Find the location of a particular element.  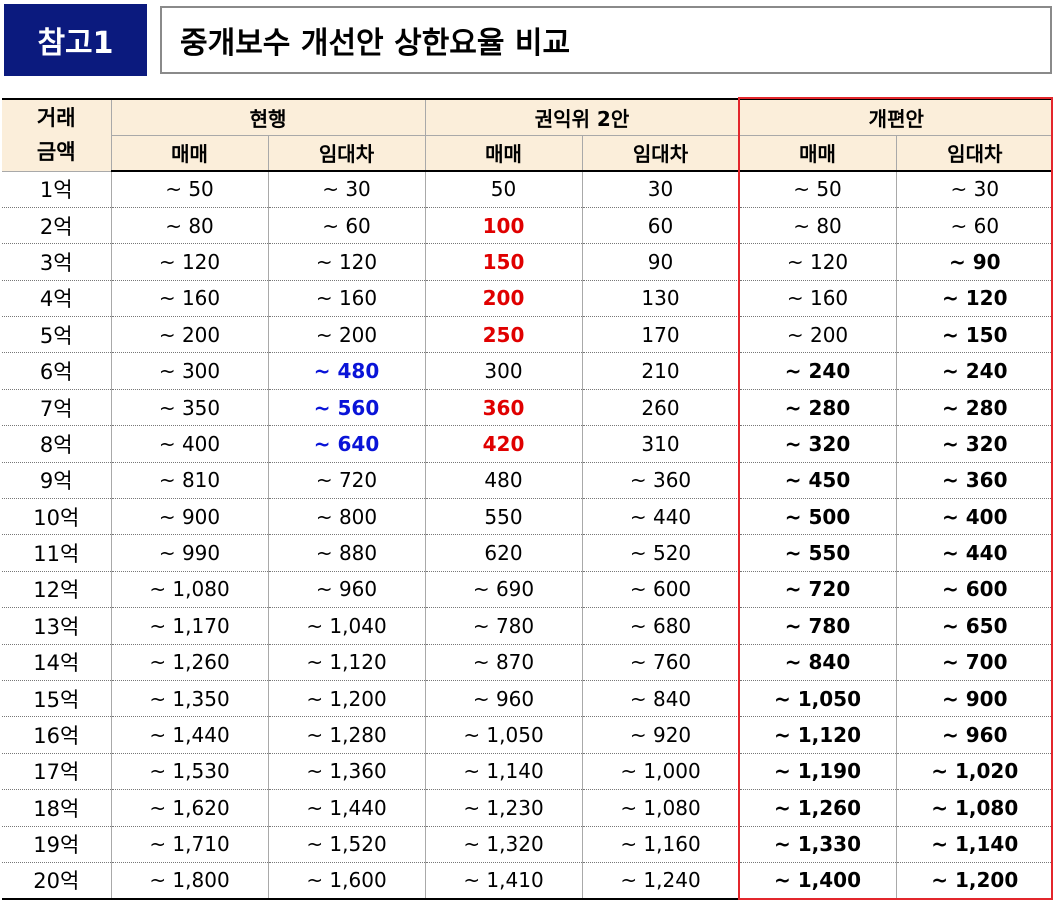

amount-cell: 11억 is located at coordinates (57, 553).